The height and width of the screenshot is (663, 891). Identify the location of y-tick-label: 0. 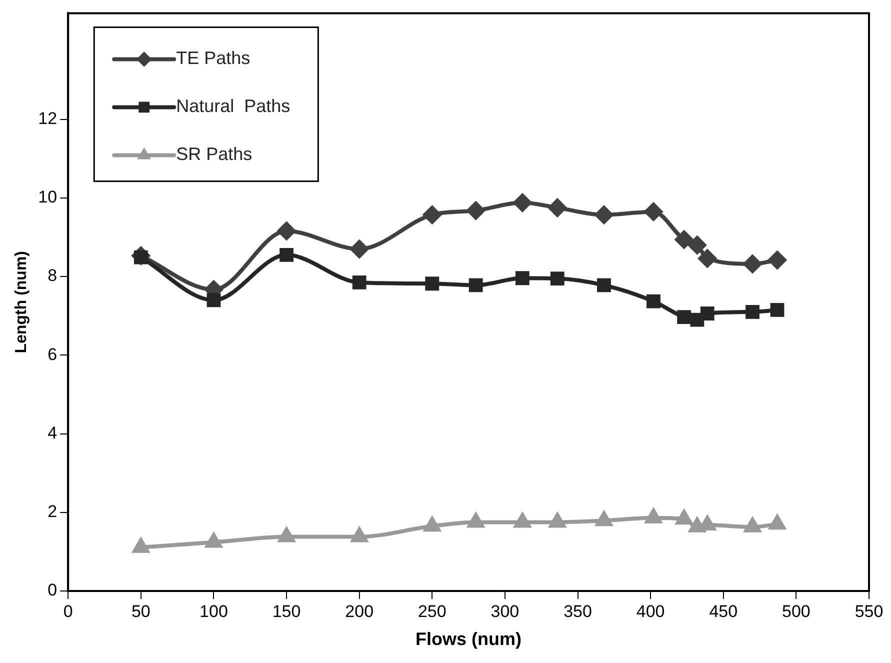
(53, 590).